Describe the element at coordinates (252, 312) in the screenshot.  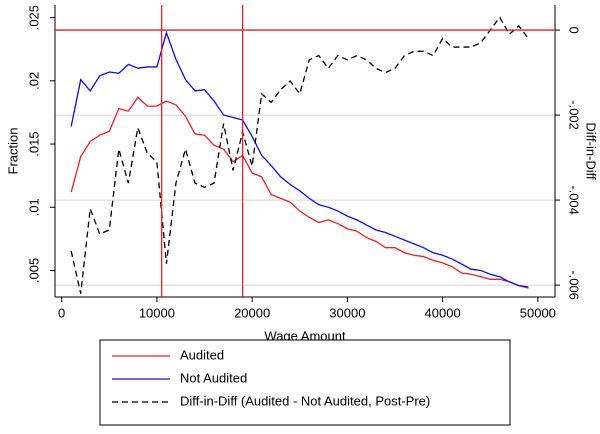
I see `x-tick-label: 20000` at that location.